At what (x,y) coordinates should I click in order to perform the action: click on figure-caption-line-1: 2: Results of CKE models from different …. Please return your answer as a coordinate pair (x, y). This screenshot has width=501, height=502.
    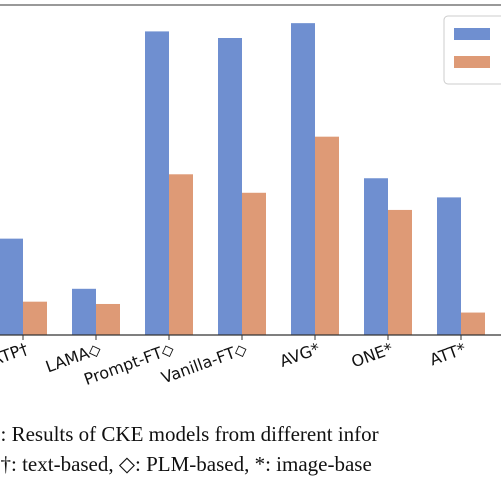
    Looking at the image, I should click on (189, 434).